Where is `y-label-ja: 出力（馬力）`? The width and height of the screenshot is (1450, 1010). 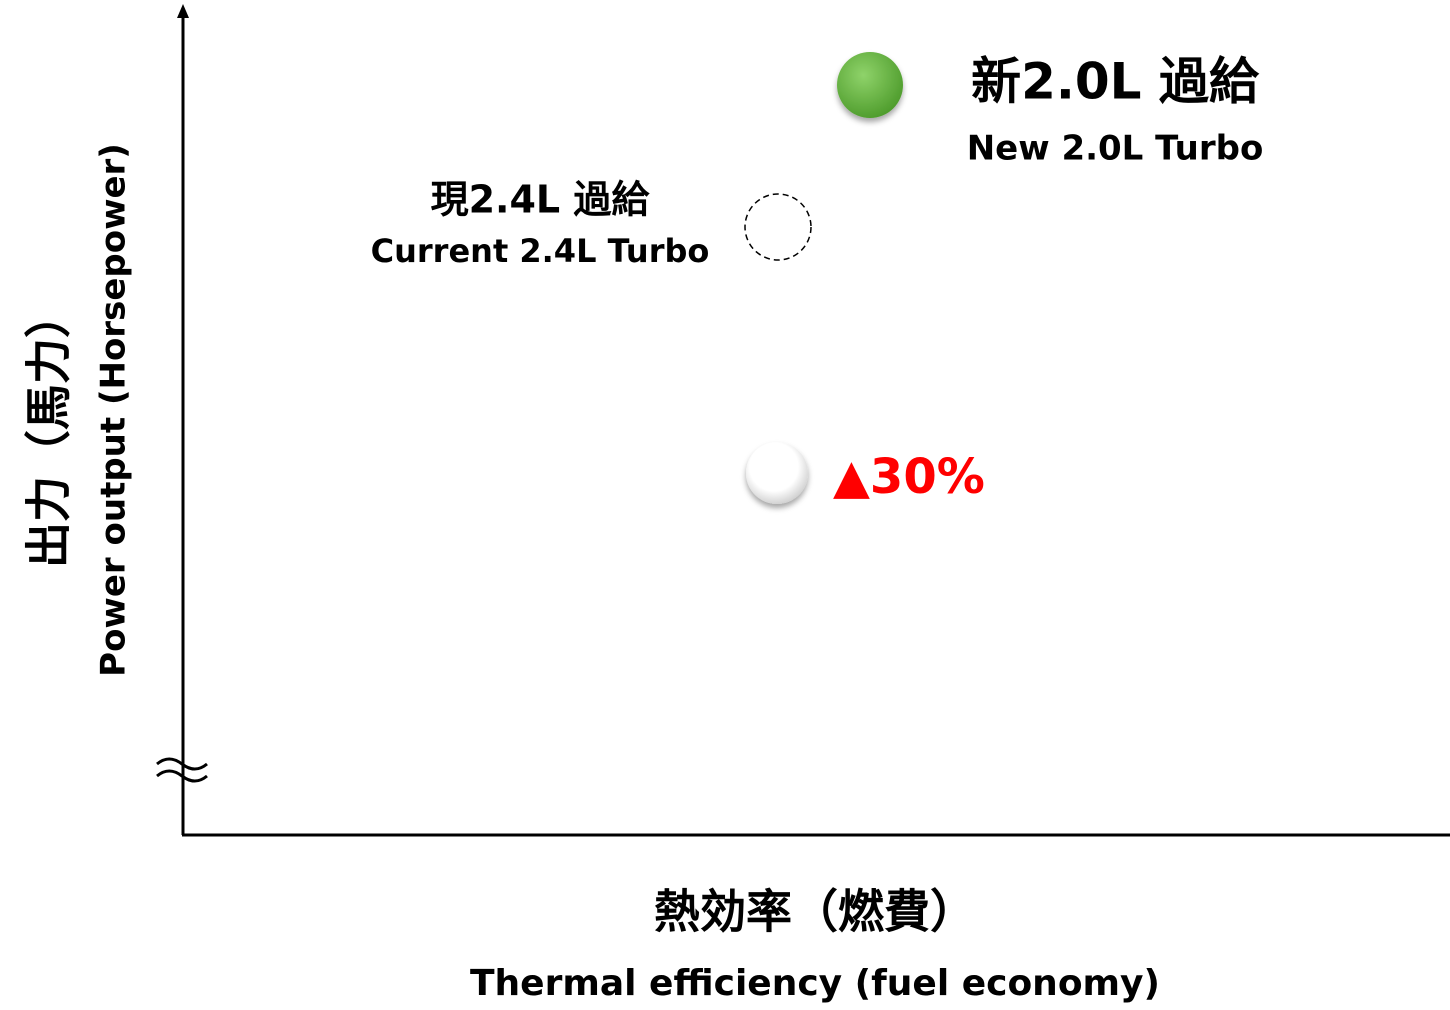 y-label-ja: 出力（馬力） is located at coordinates (49, 430).